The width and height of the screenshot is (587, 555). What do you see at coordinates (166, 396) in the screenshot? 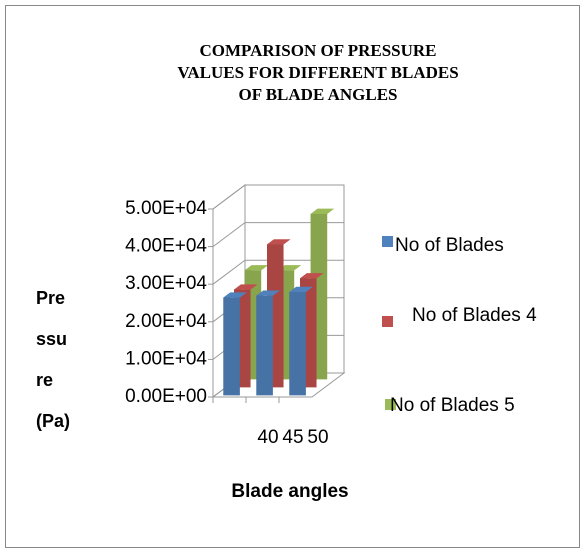
I see `y-tick-label: 0.00E+00` at bounding box center [166, 396].